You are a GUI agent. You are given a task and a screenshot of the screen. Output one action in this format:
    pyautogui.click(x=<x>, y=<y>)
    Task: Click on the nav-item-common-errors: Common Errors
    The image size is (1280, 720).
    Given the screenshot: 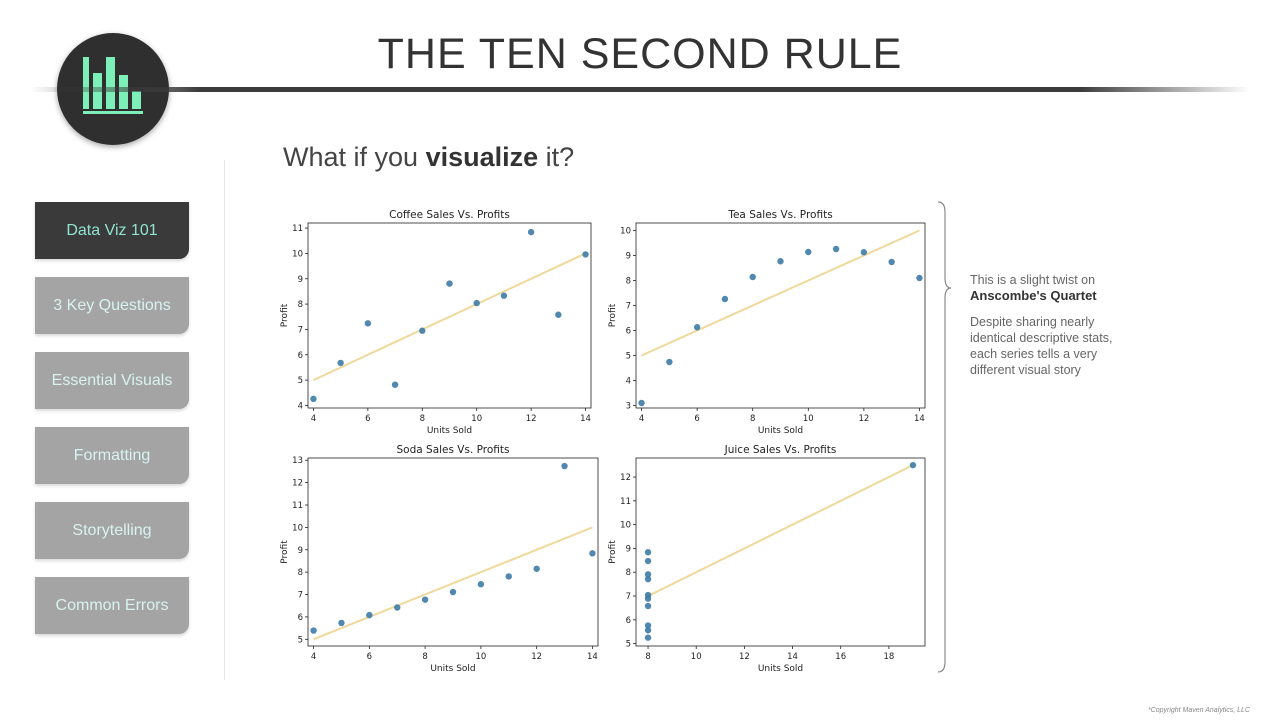 What is the action you would take?
    pyautogui.click(x=112, y=605)
    